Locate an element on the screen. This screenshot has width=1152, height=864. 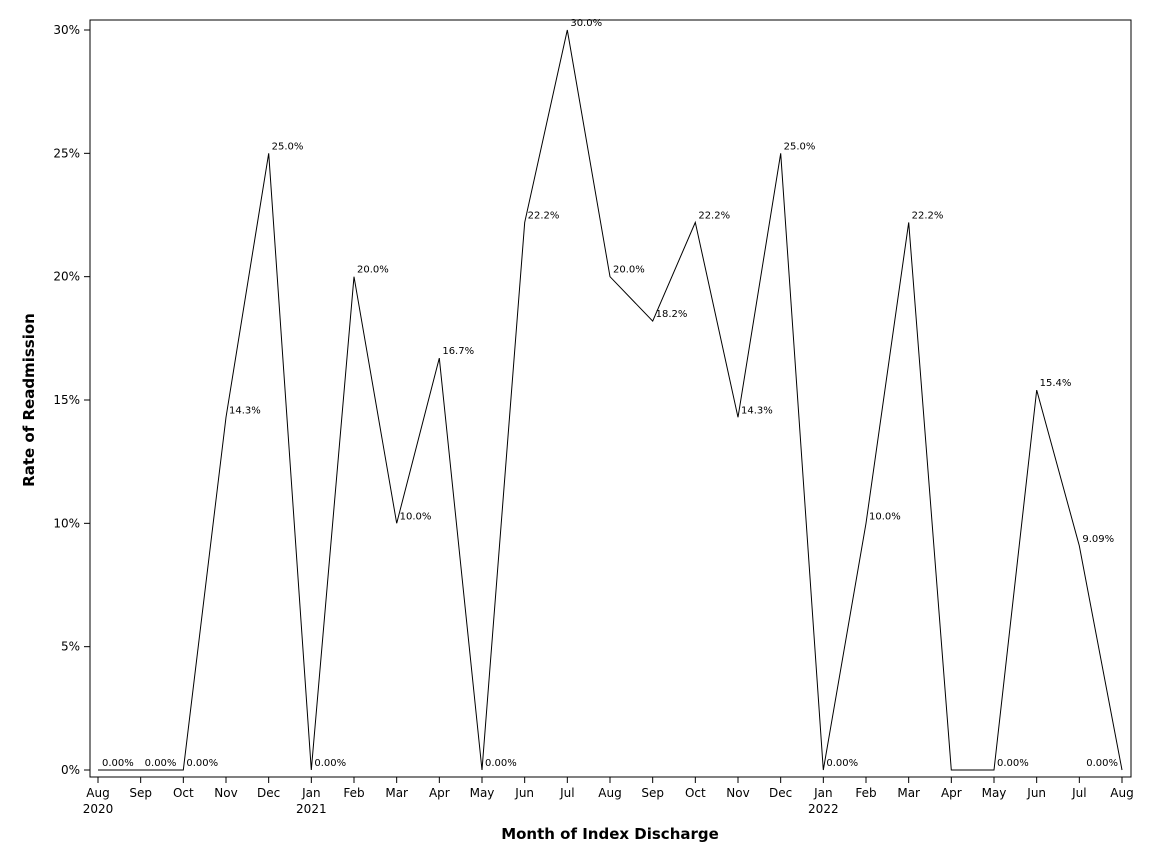
x-axis-title: Month of Index Discharge is located at coordinates (610, 834).